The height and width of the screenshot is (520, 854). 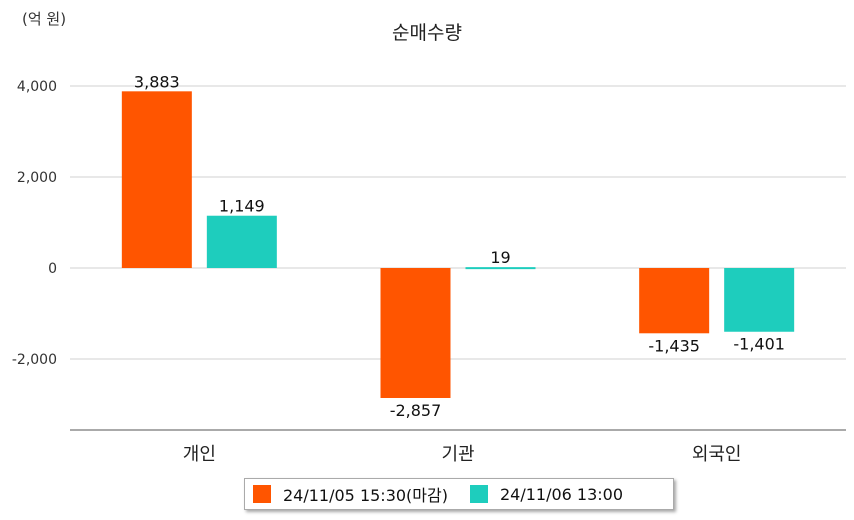 What do you see at coordinates (561, 494) in the screenshot?
I see `legend-label-series-2: 24/11/06 13:00` at bounding box center [561, 494].